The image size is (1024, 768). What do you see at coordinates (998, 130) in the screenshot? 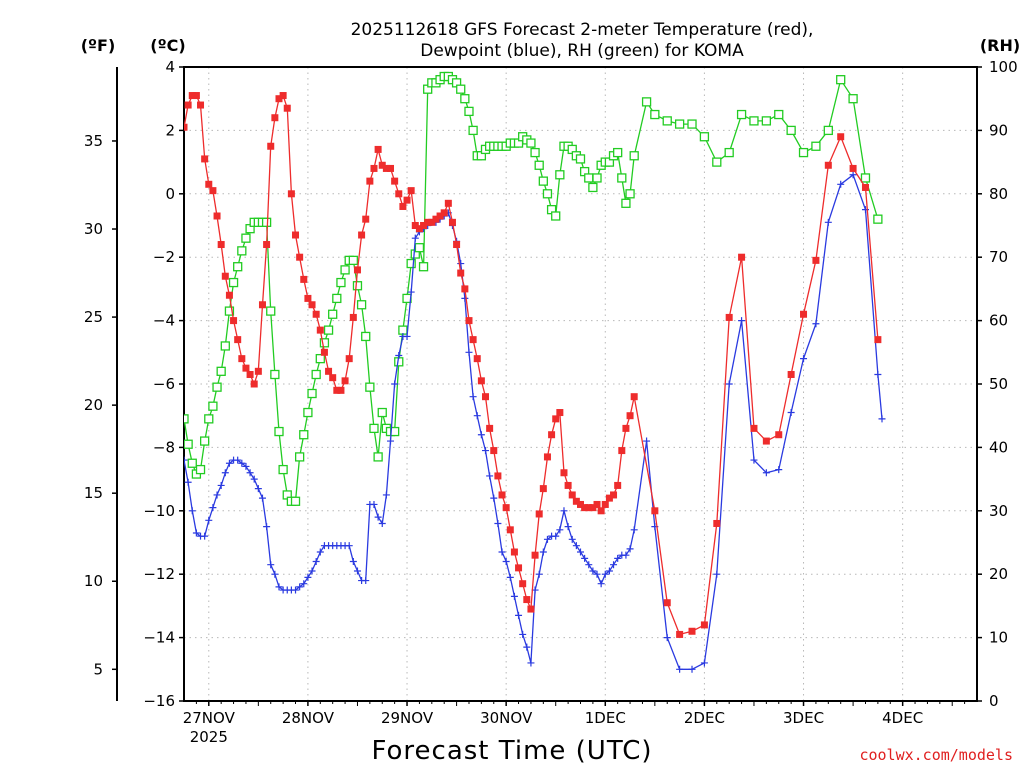
I see `rh-tick-label: 90` at bounding box center [998, 130].